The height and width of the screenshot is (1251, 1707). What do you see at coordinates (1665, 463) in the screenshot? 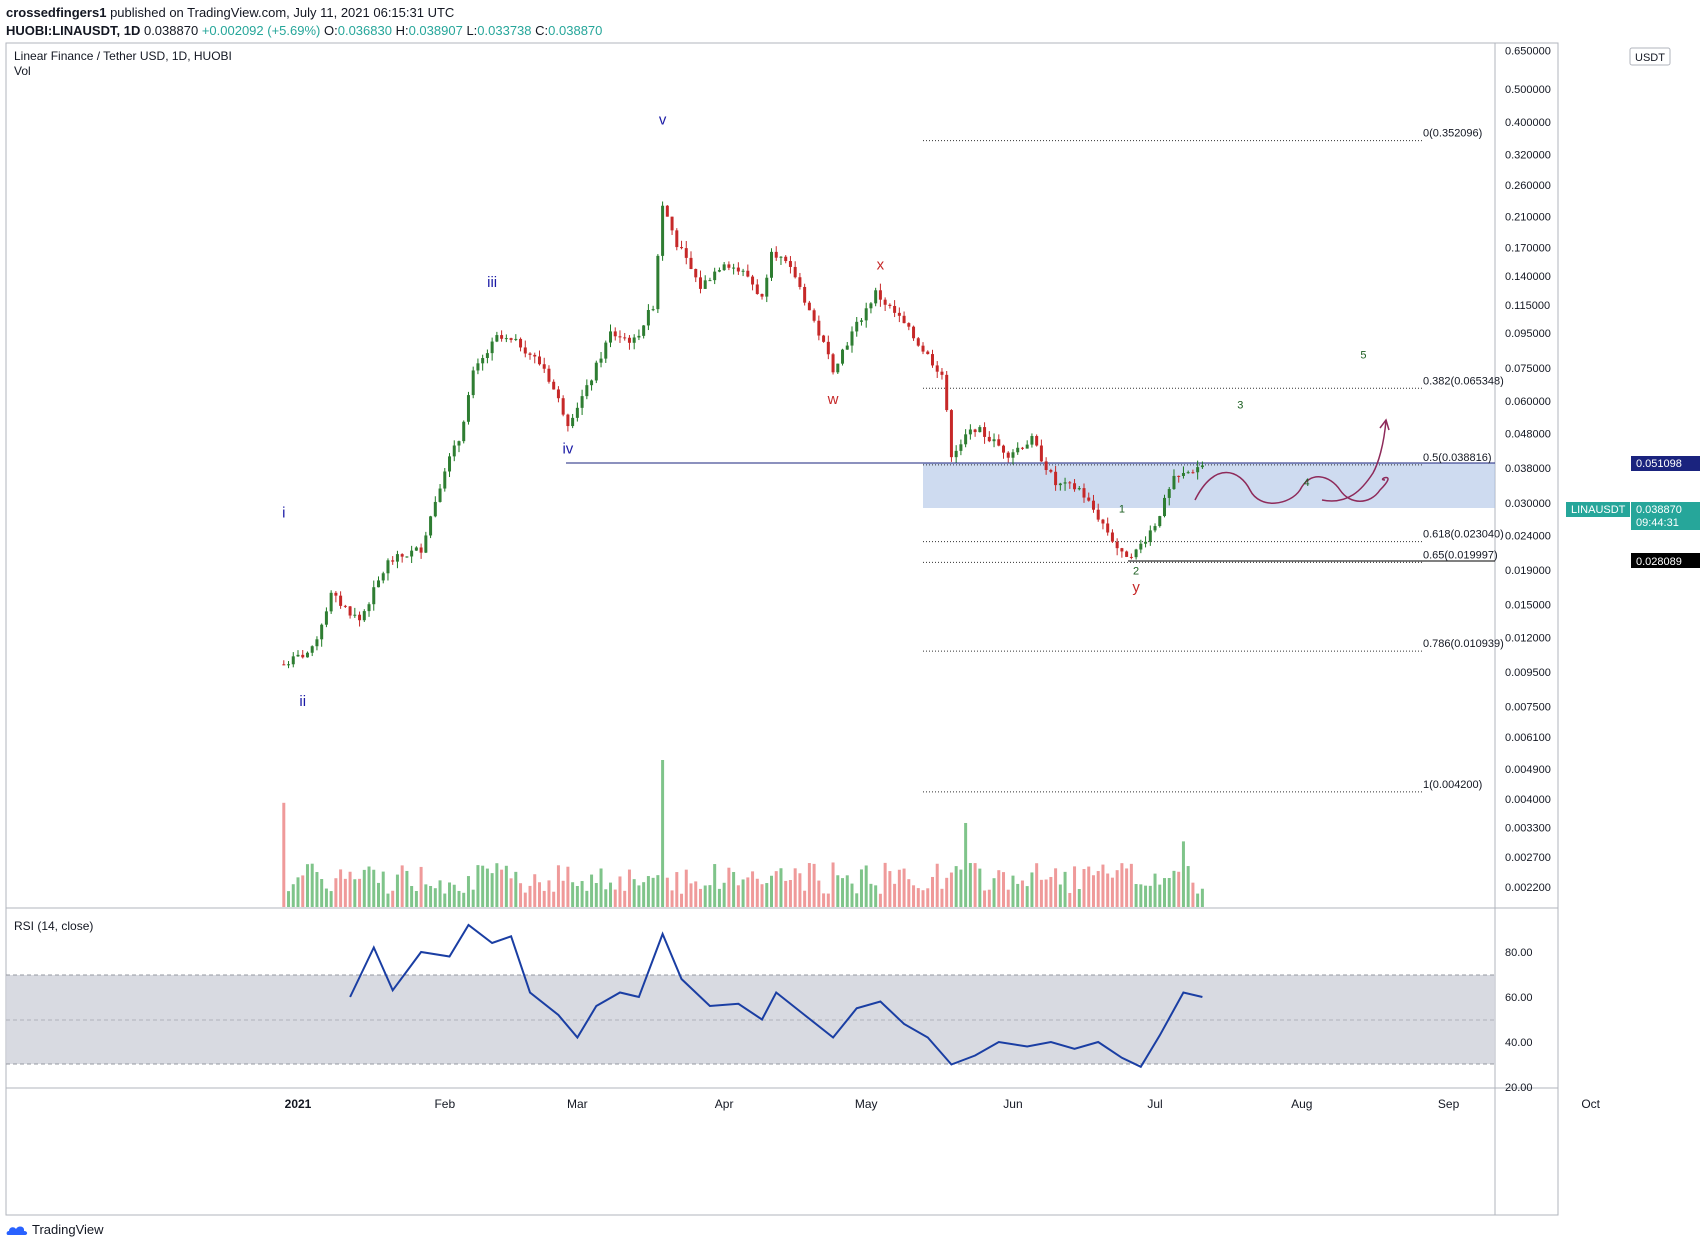
I see `blue-level-tag` at bounding box center [1665, 463].